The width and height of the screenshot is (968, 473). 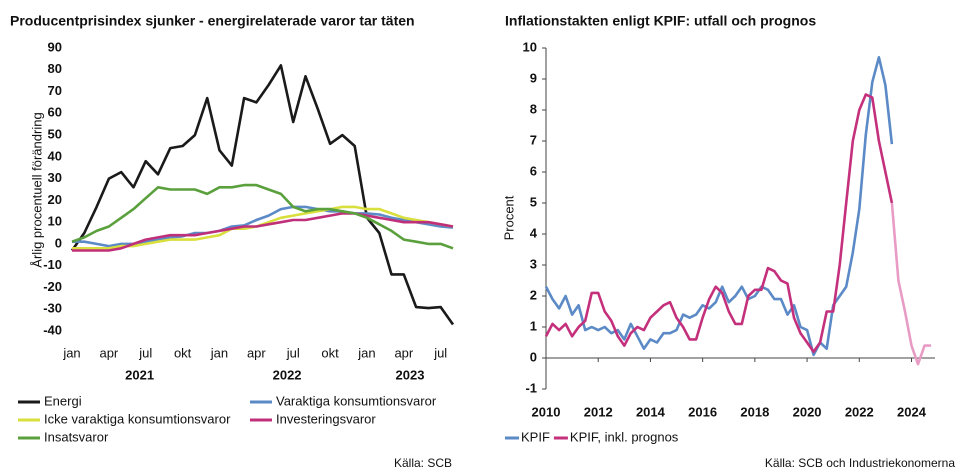 I want to click on legend-label: Icke varaktiga konsumtionsvaror, so click(x=137, y=418).